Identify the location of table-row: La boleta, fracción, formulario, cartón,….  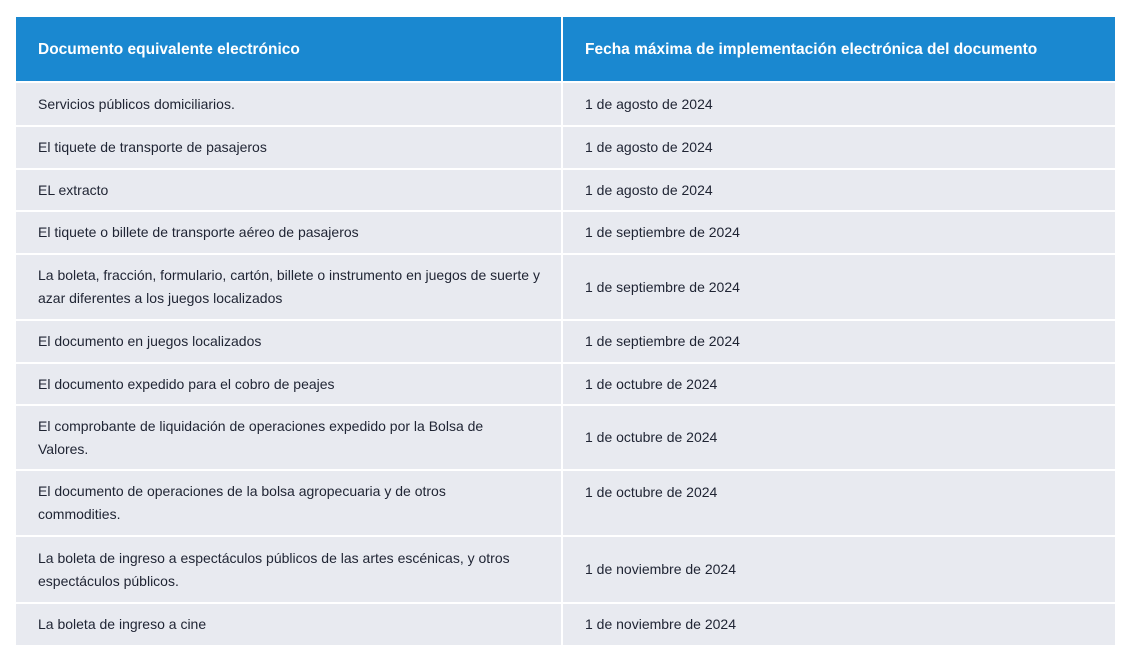
(565, 287).